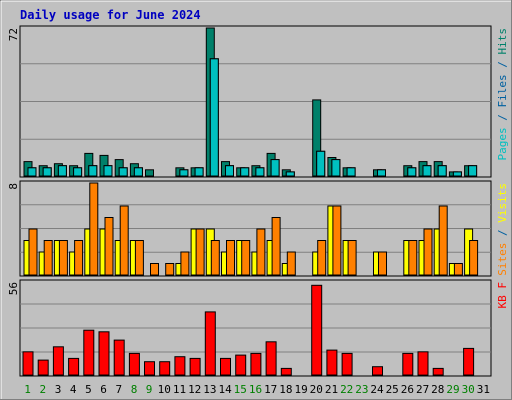  Describe the element at coordinates (134, 389) in the screenshot. I see `x-tick-label: 8` at that location.